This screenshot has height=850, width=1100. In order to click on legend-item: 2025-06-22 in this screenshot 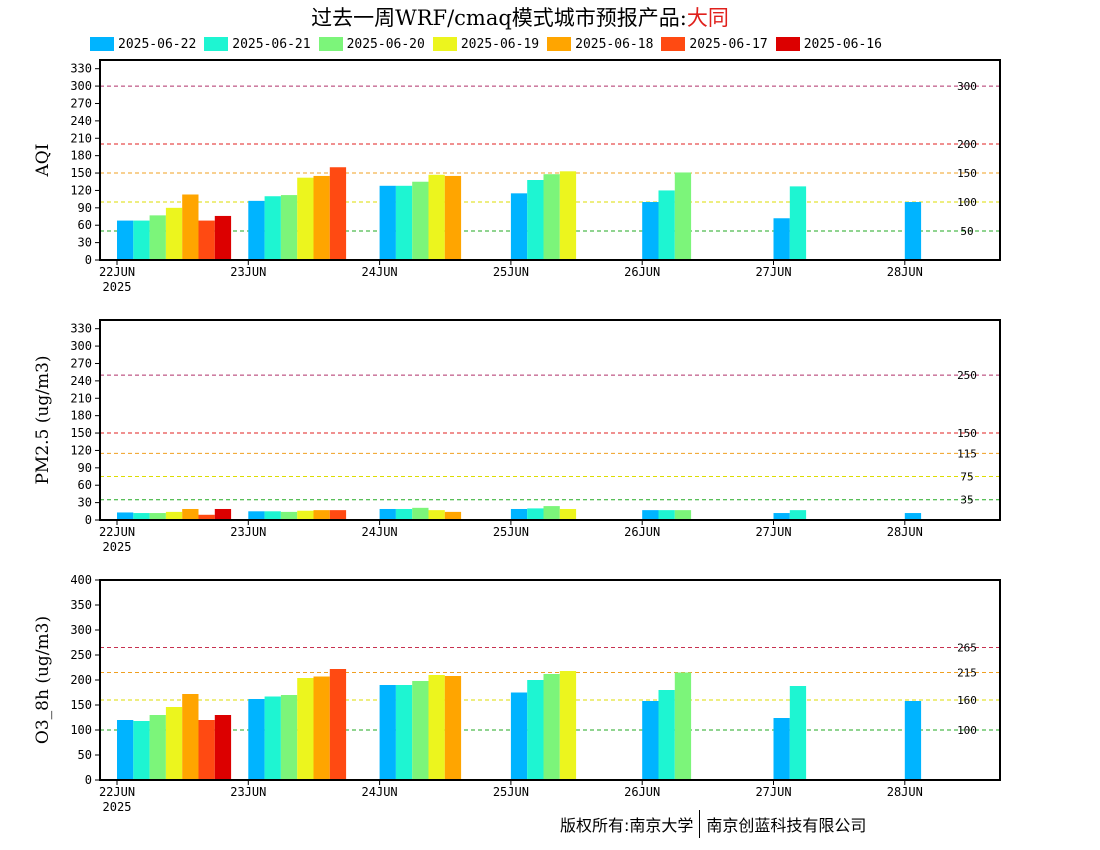, I will do `click(143, 44)`.